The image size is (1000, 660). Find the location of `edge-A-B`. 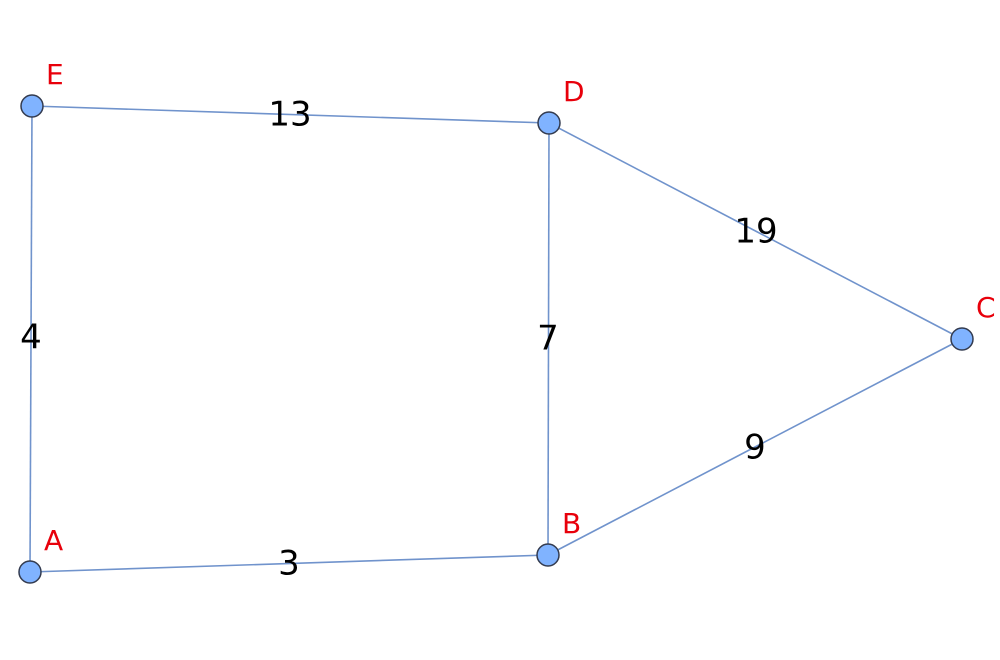

edge-A-B is located at coordinates (289, 563).